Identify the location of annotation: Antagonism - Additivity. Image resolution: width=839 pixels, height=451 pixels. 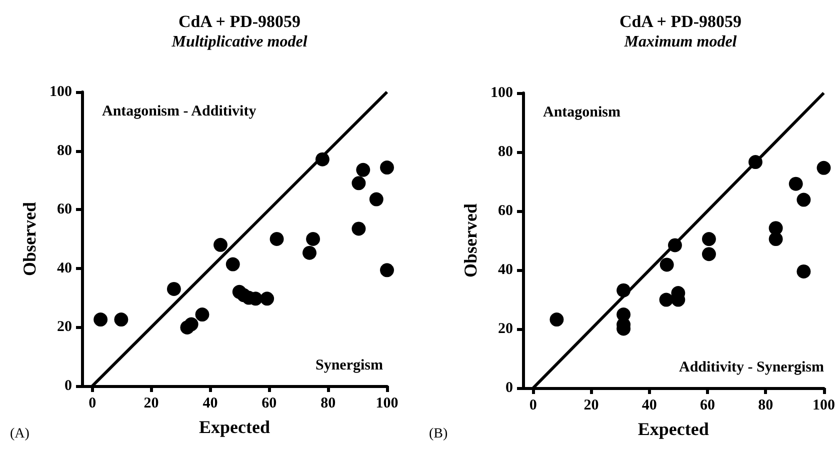
(179, 112).